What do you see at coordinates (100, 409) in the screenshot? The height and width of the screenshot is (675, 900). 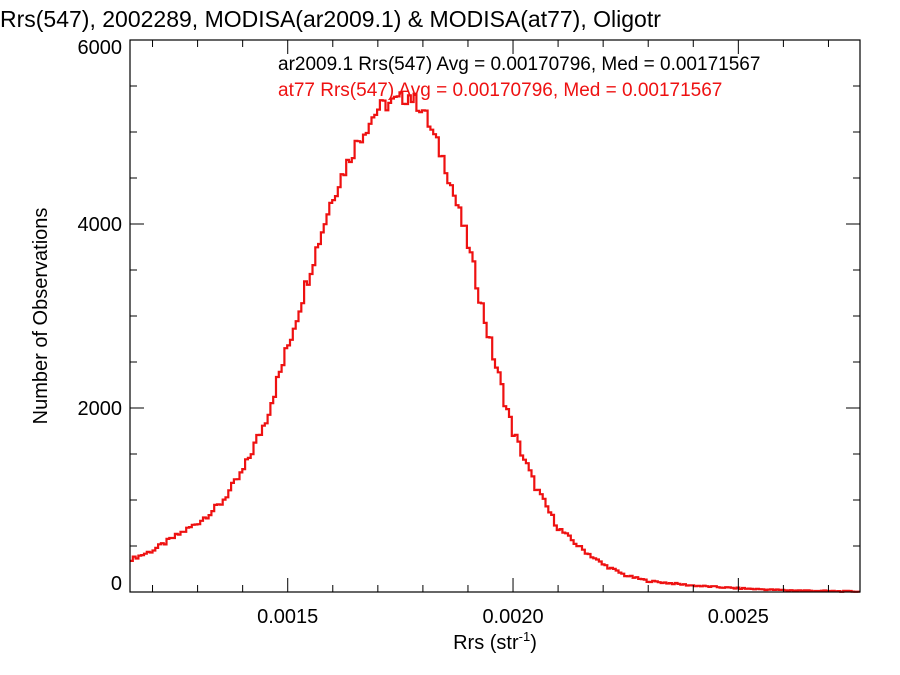 I see `y-tick-label: 2000` at bounding box center [100, 409].